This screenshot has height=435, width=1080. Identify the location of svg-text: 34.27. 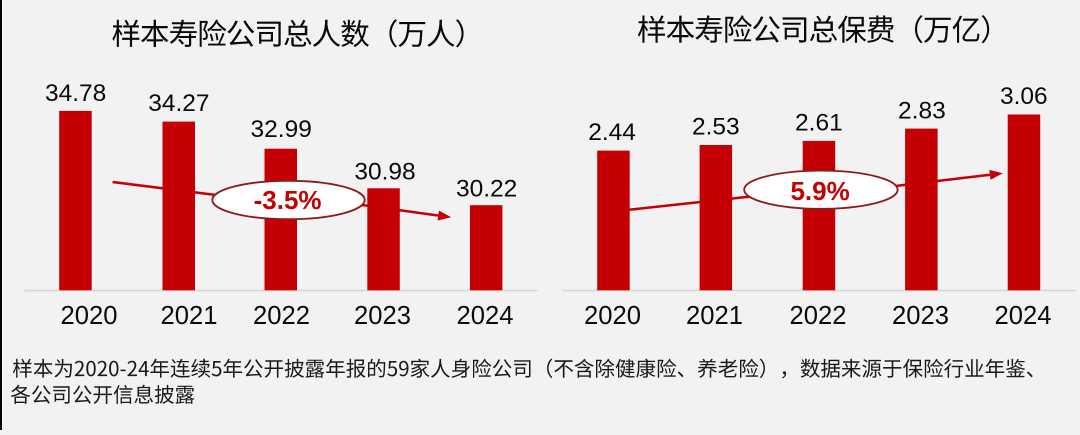
(178, 103).